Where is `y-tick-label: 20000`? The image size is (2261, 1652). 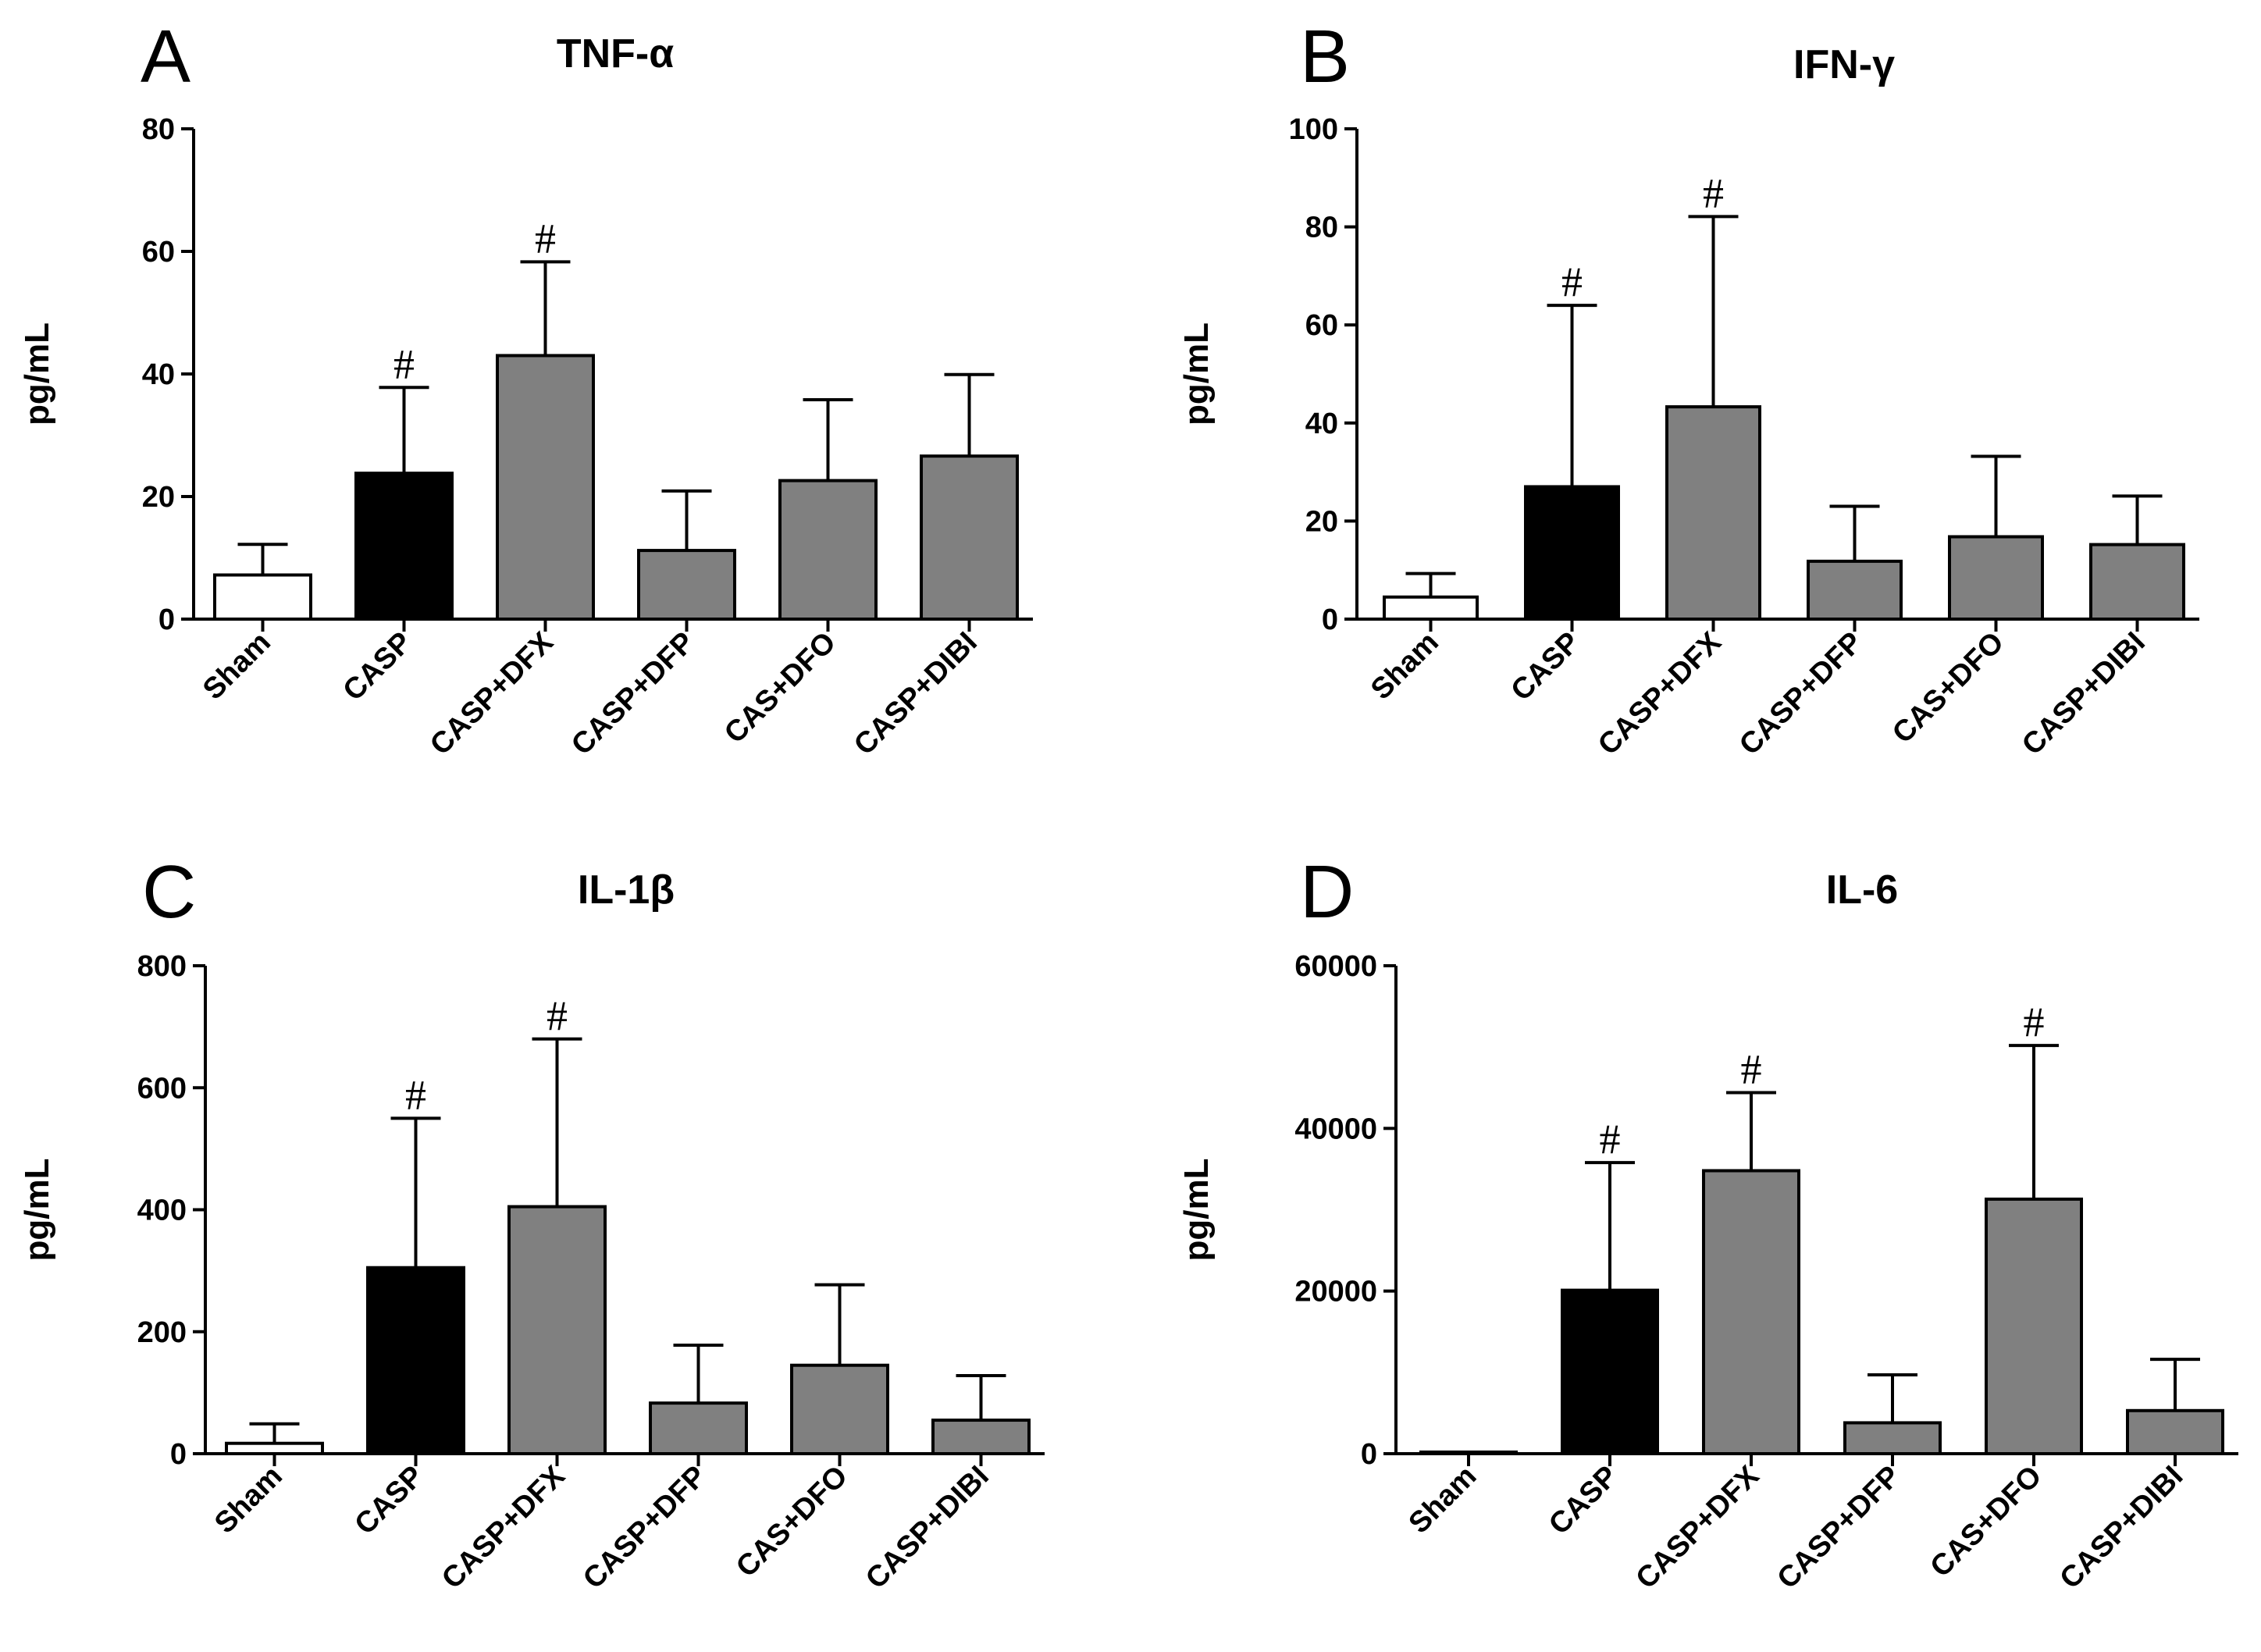 y-tick-label: 20000 is located at coordinates (1336, 1292).